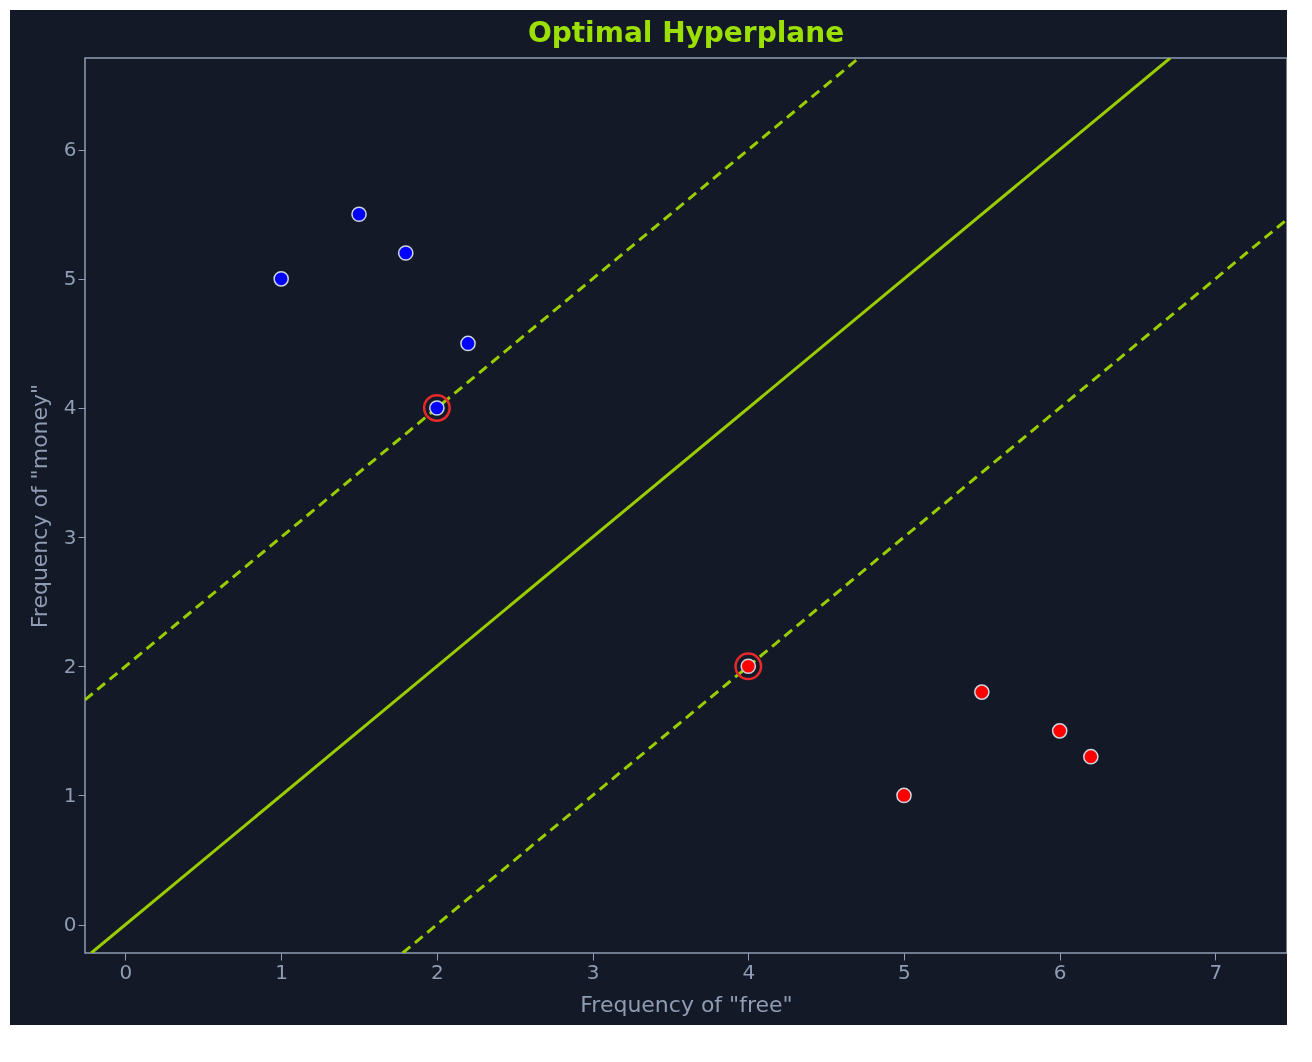 This screenshot has height=1062, width=1312. I want to click on chart-title: Optimal Hyperplane, so click(686, 32).